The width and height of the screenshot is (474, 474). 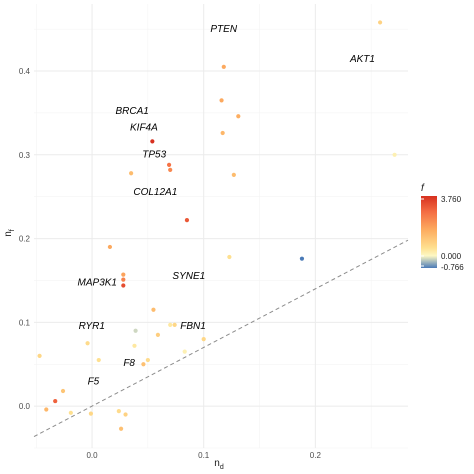 What do you see at coordinates (442, 227) in the screenshot?
I see `color-legend: f 3.760 0.000 -0.766` at bounding box center [442, 227].